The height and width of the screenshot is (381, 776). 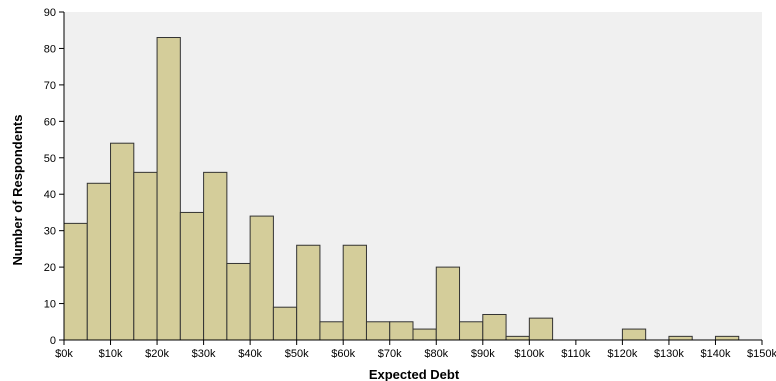 What do you see at coordinates (111, 354) in the screenshot?
I see `x-tick-label: $10k` at bounding box center [111, 354].